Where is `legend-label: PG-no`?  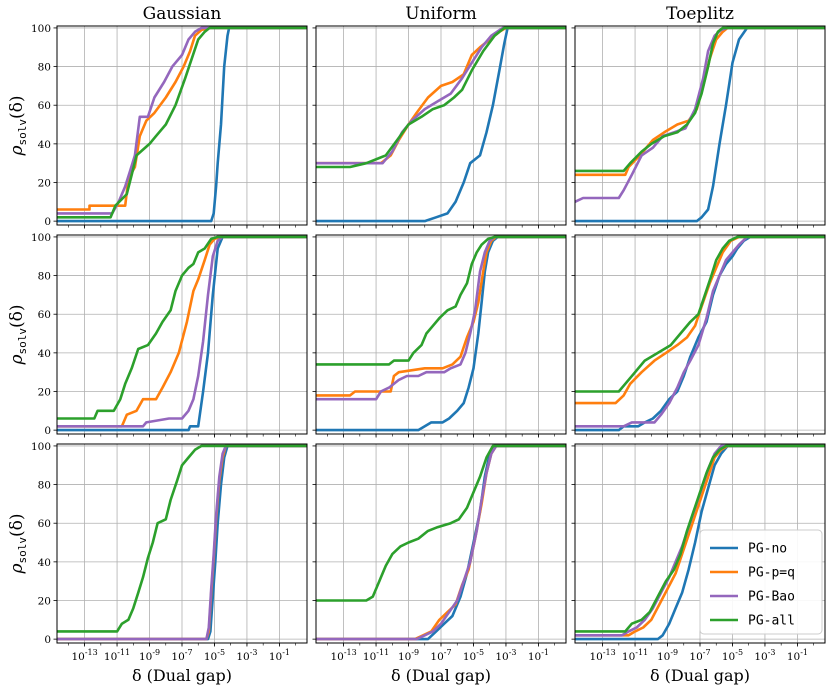 legend-label: PG-no is located at coordinates (767, 549).